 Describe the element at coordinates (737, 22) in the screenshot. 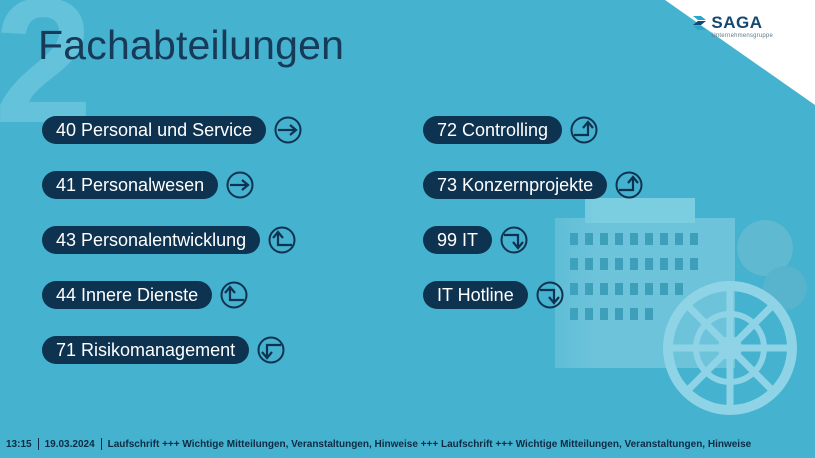

I see `logo-name: SAGA` at that location.